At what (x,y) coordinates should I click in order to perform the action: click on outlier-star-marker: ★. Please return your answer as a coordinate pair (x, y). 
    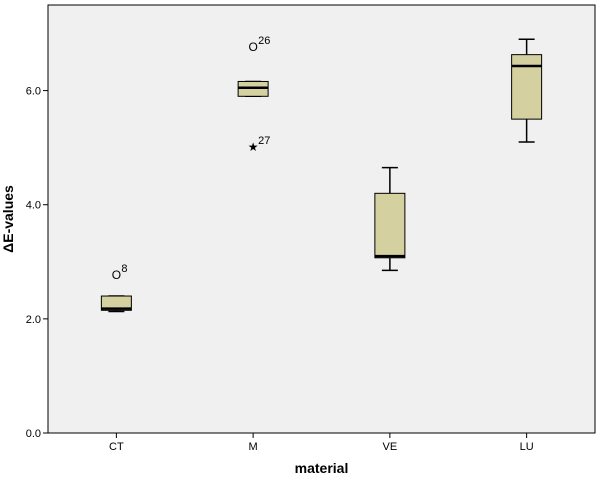
    Looking at the image, I should click on (253, 147).